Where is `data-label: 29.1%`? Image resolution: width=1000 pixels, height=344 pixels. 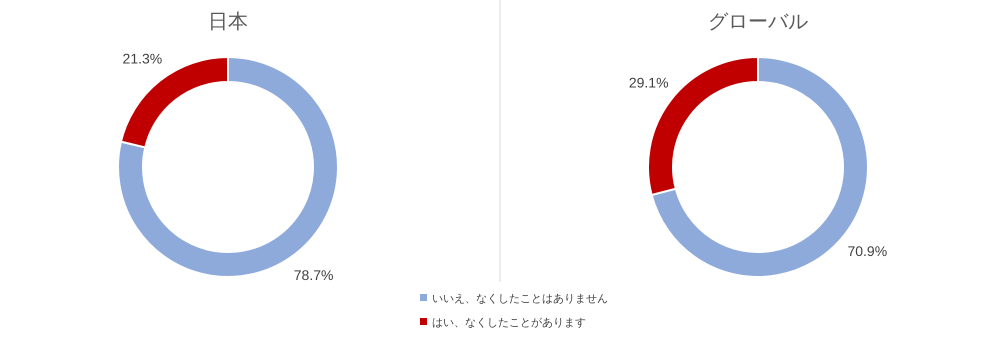 data-label: 29.1% is located at coordinates (648, 82).